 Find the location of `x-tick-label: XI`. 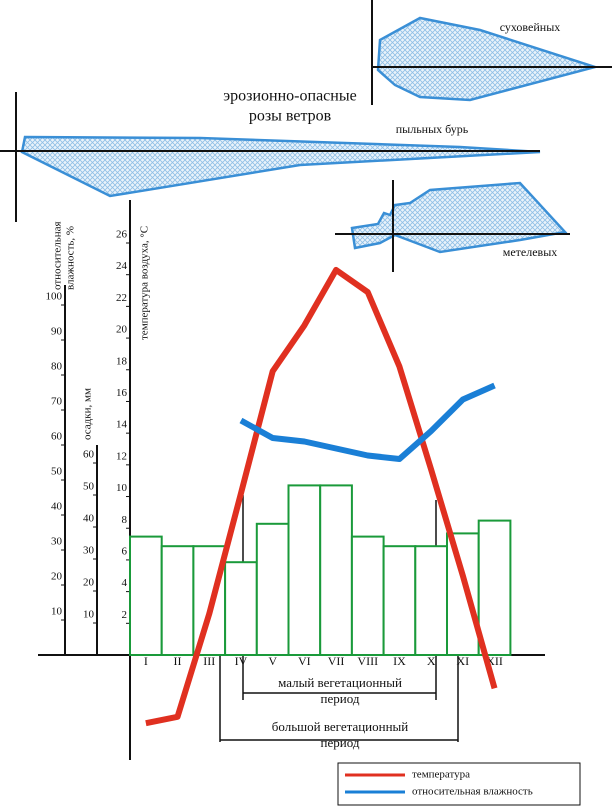

x-tick-label: XI is located at coordinates (463, 661).